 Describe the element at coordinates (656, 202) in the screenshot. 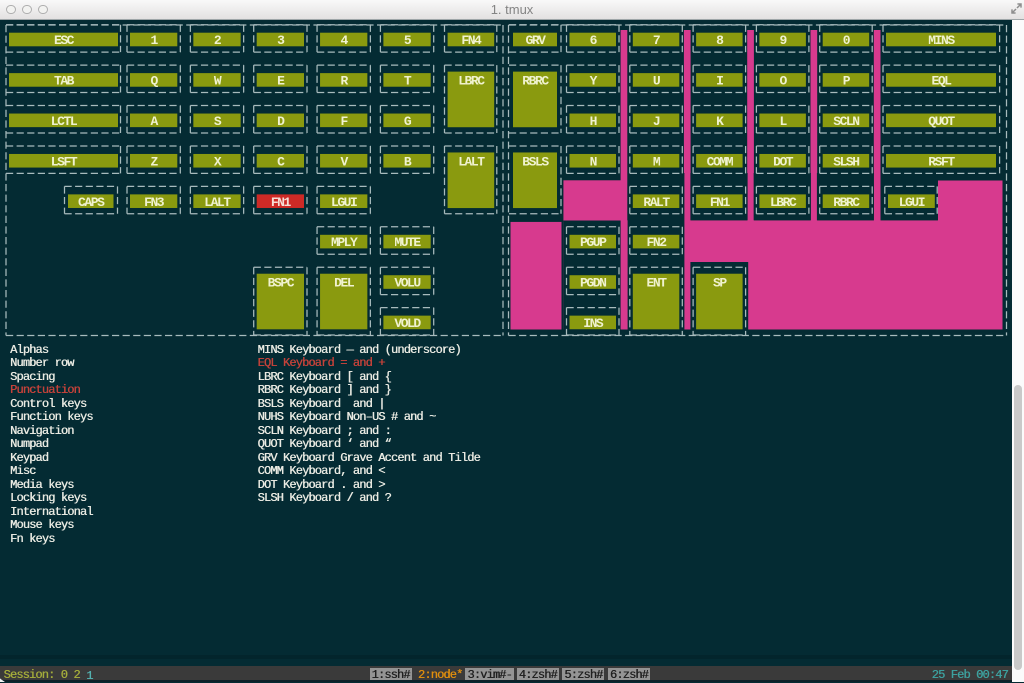

I see `svg-text: RALT` at that location.